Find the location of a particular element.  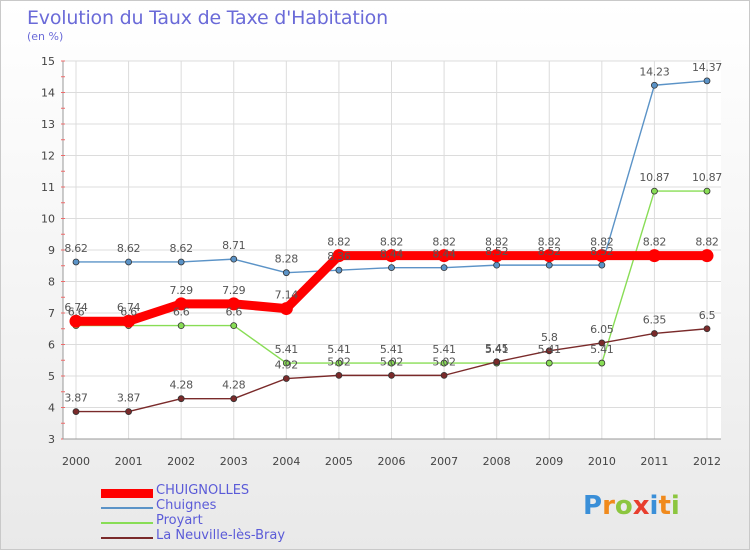

legend-label: Chuignes is located at coordinates (186, 505).